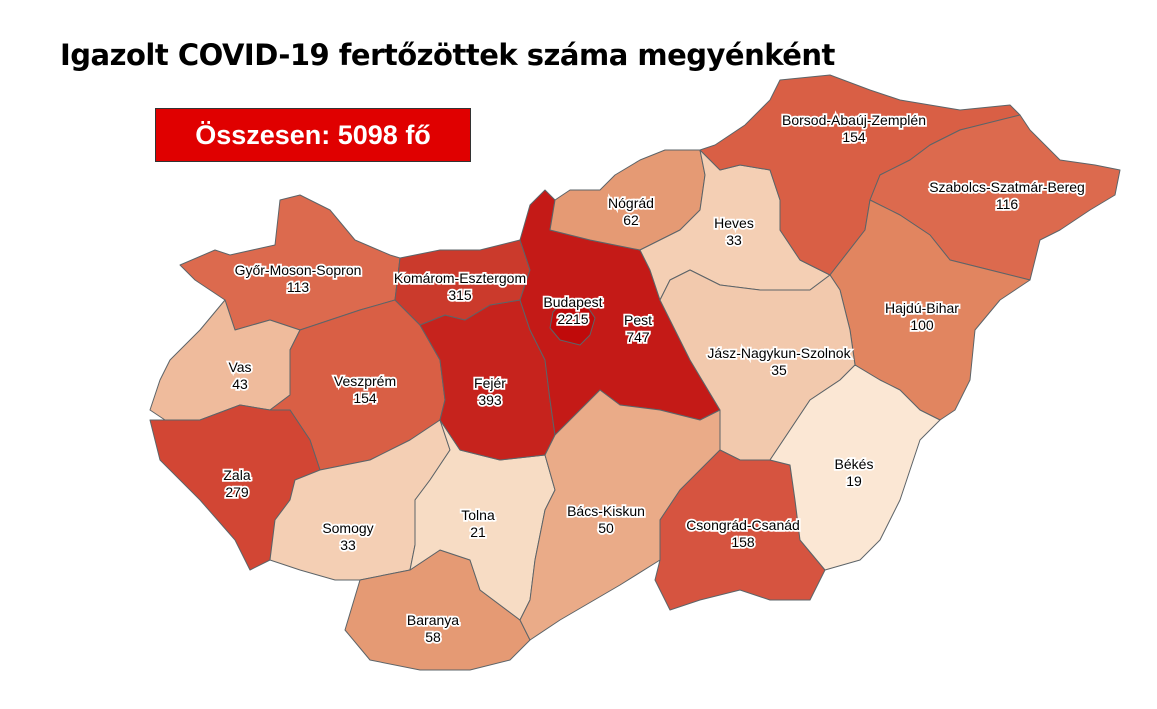 This screenshot has width=1157, height=709. Describe the element at coordinates (631, 220) in the screenshot. I see `county-value-label: 62` at that location.